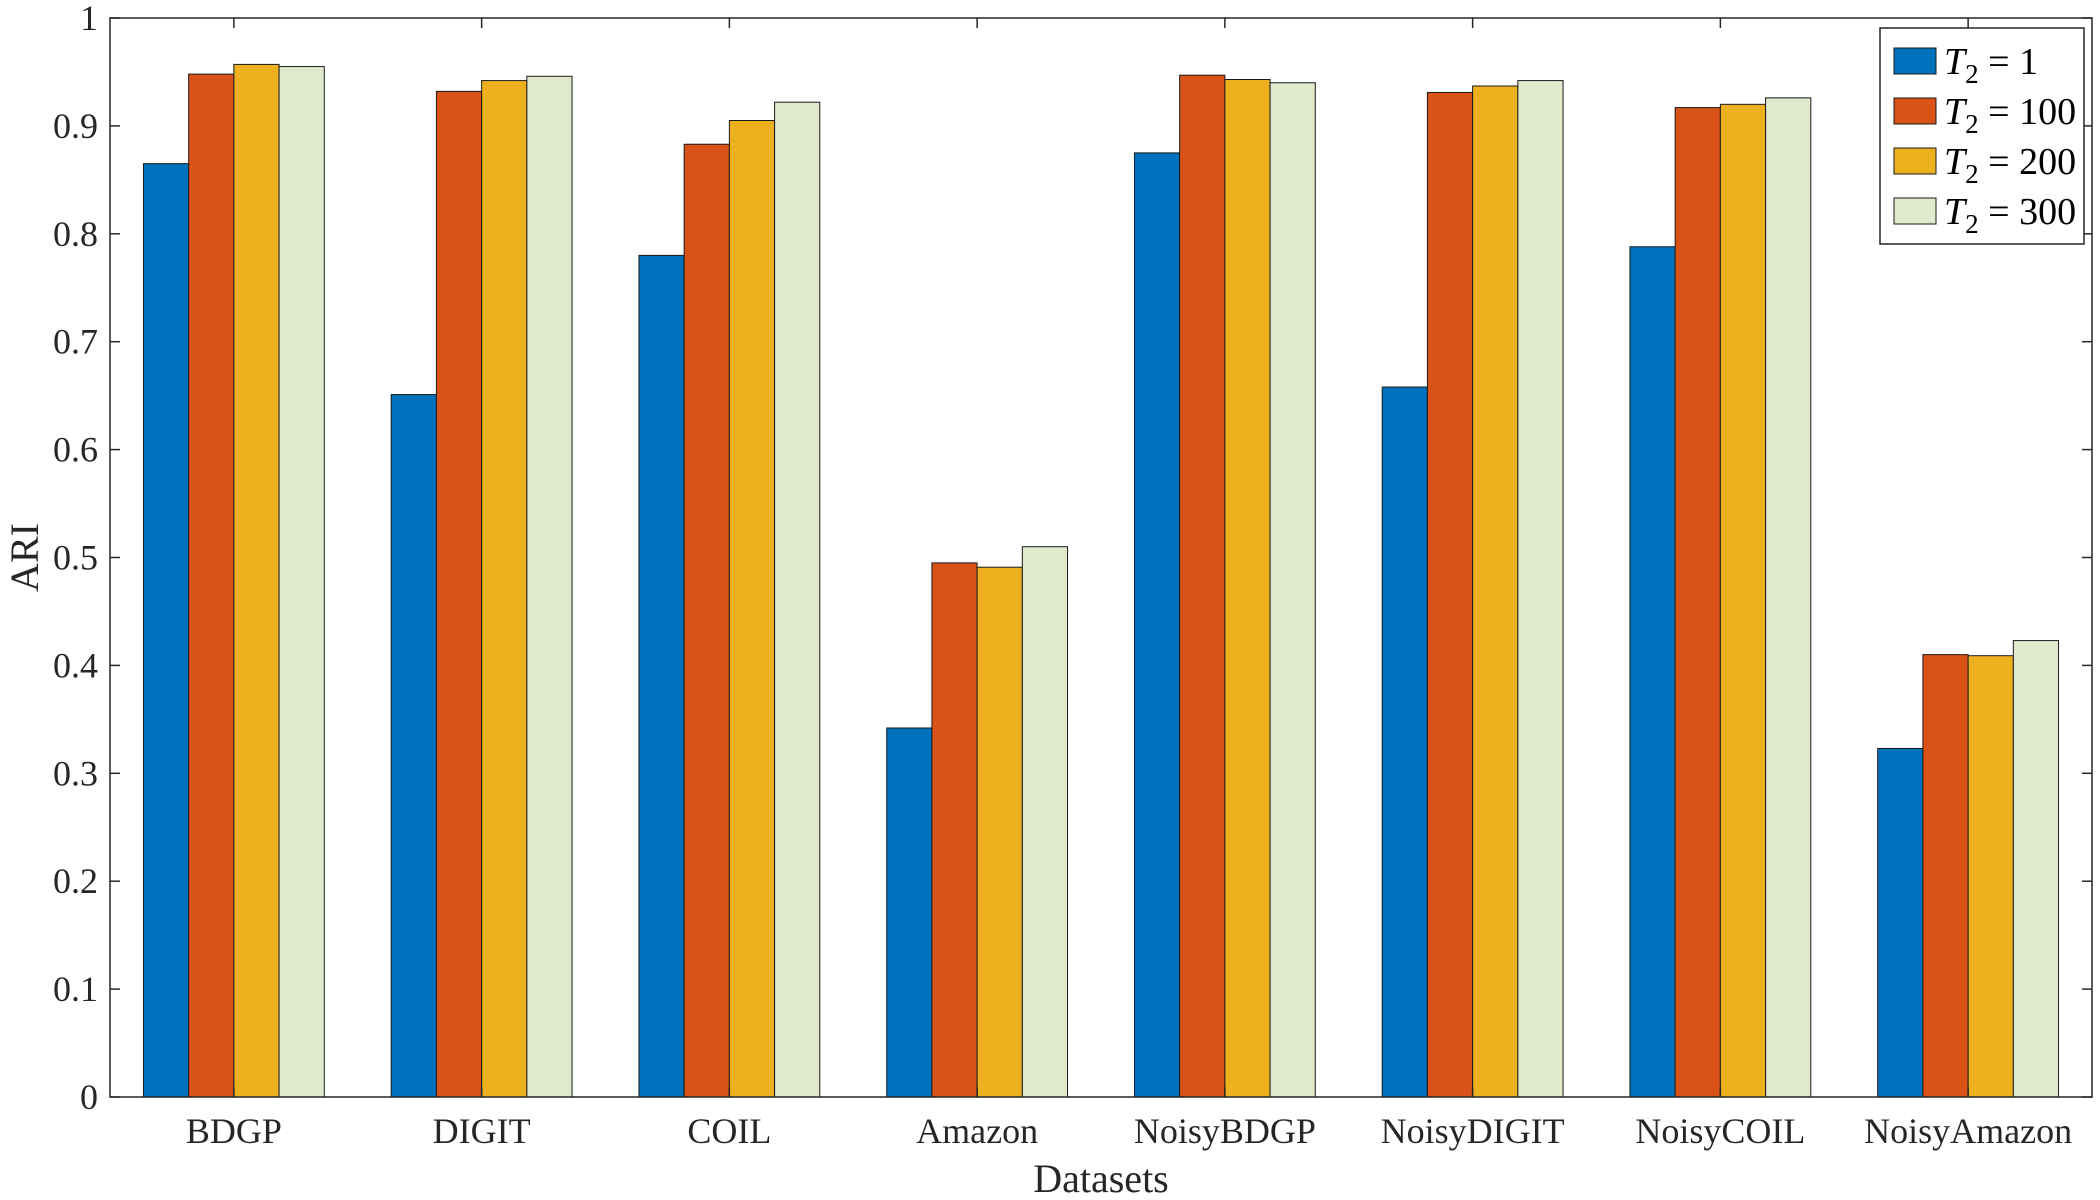 The height and width of the screenshot is (1200, 2100). What do you see at coordinates (75, 881) in the screenshot?
I see `y-tick-label: 0.2` at bounding box center [75, 881].